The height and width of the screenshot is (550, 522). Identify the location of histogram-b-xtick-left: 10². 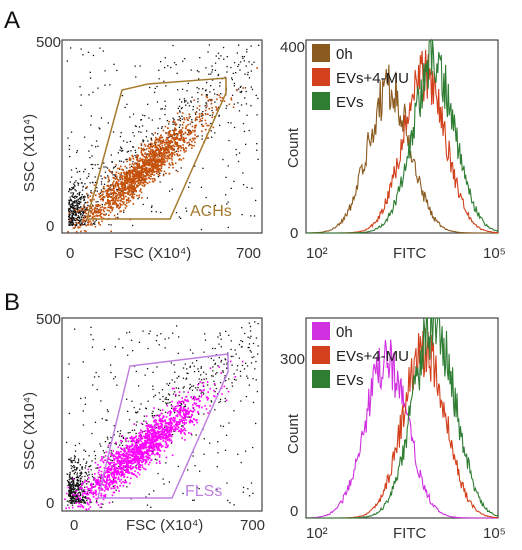
(317, 533).